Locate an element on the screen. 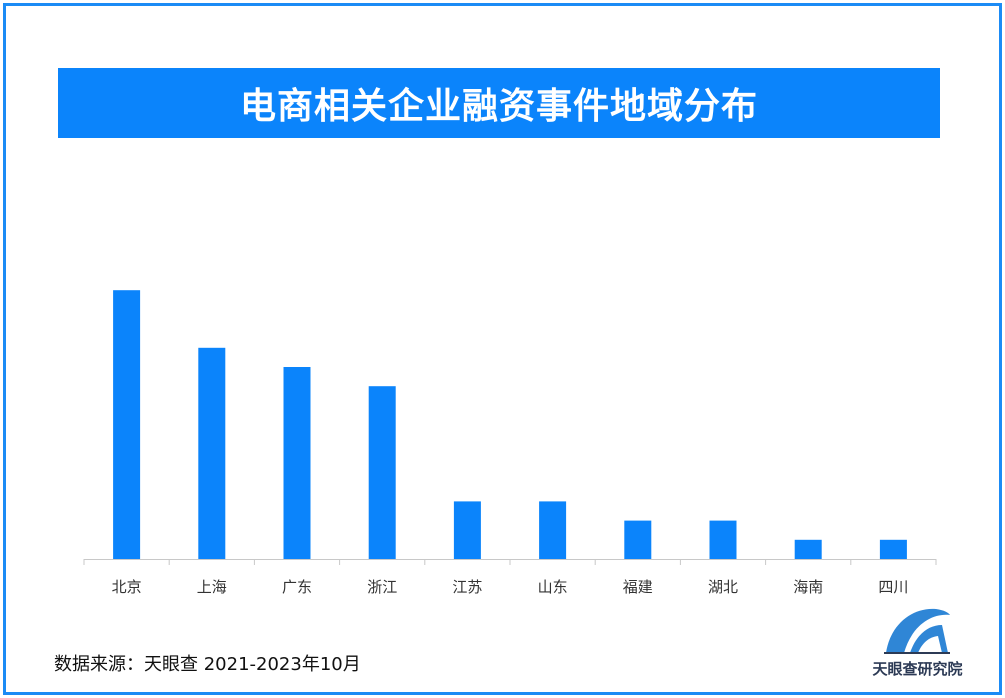 The width and height of the screenshot is (1005, 698). x-tick-label: 广东 is located at coordinates (297, 587).